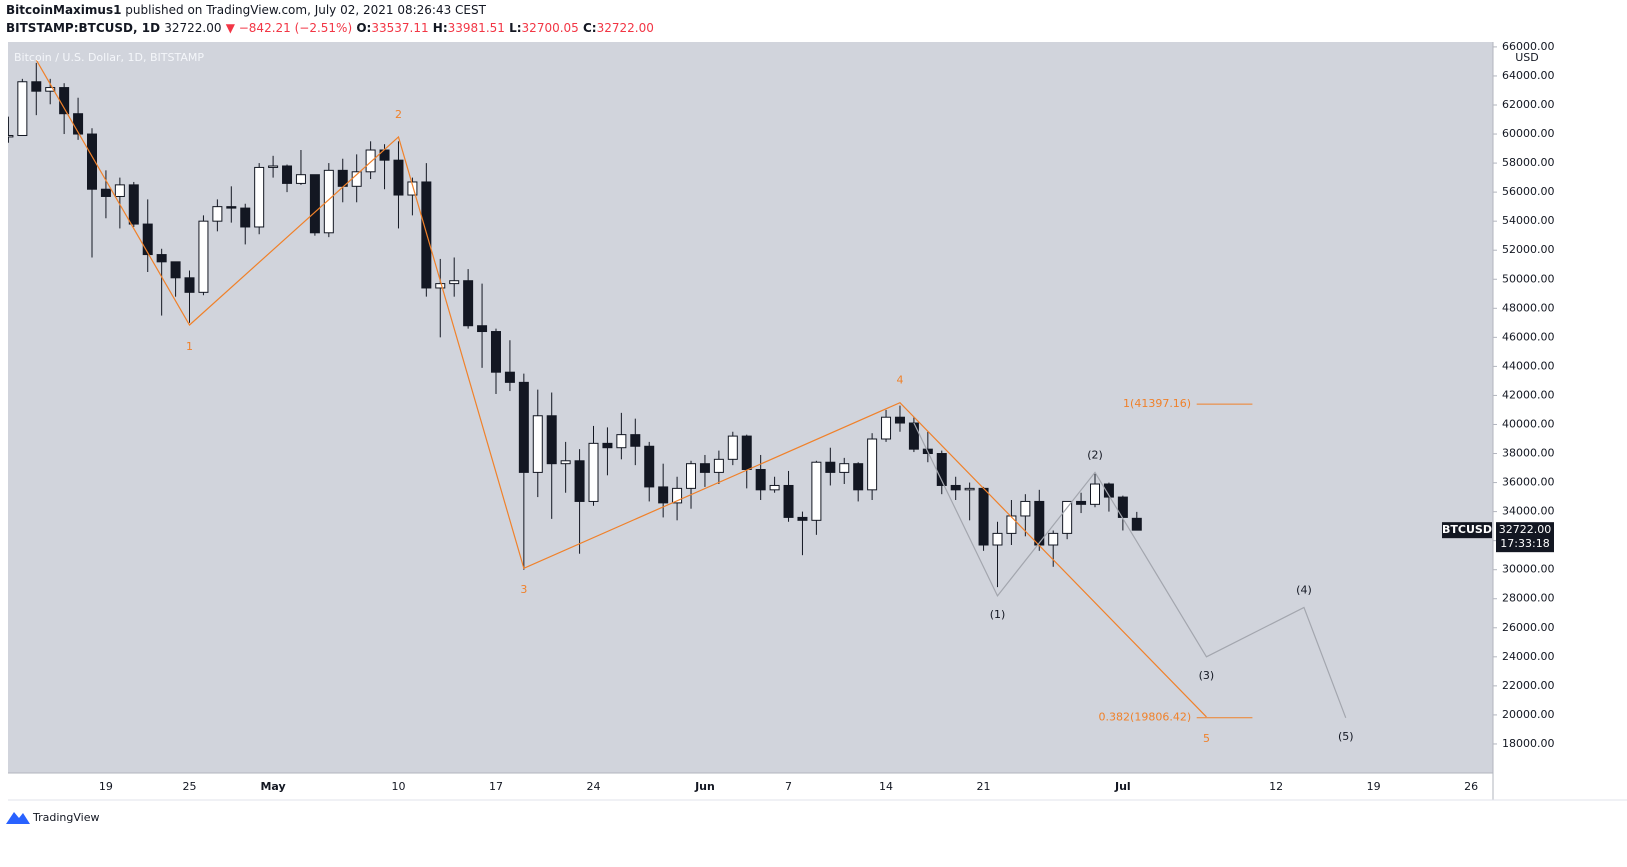 Image resolution: width=1627 pixels, height=867 pixels. I want to click on ohlc-value: 32700.05, so click(550, 28).